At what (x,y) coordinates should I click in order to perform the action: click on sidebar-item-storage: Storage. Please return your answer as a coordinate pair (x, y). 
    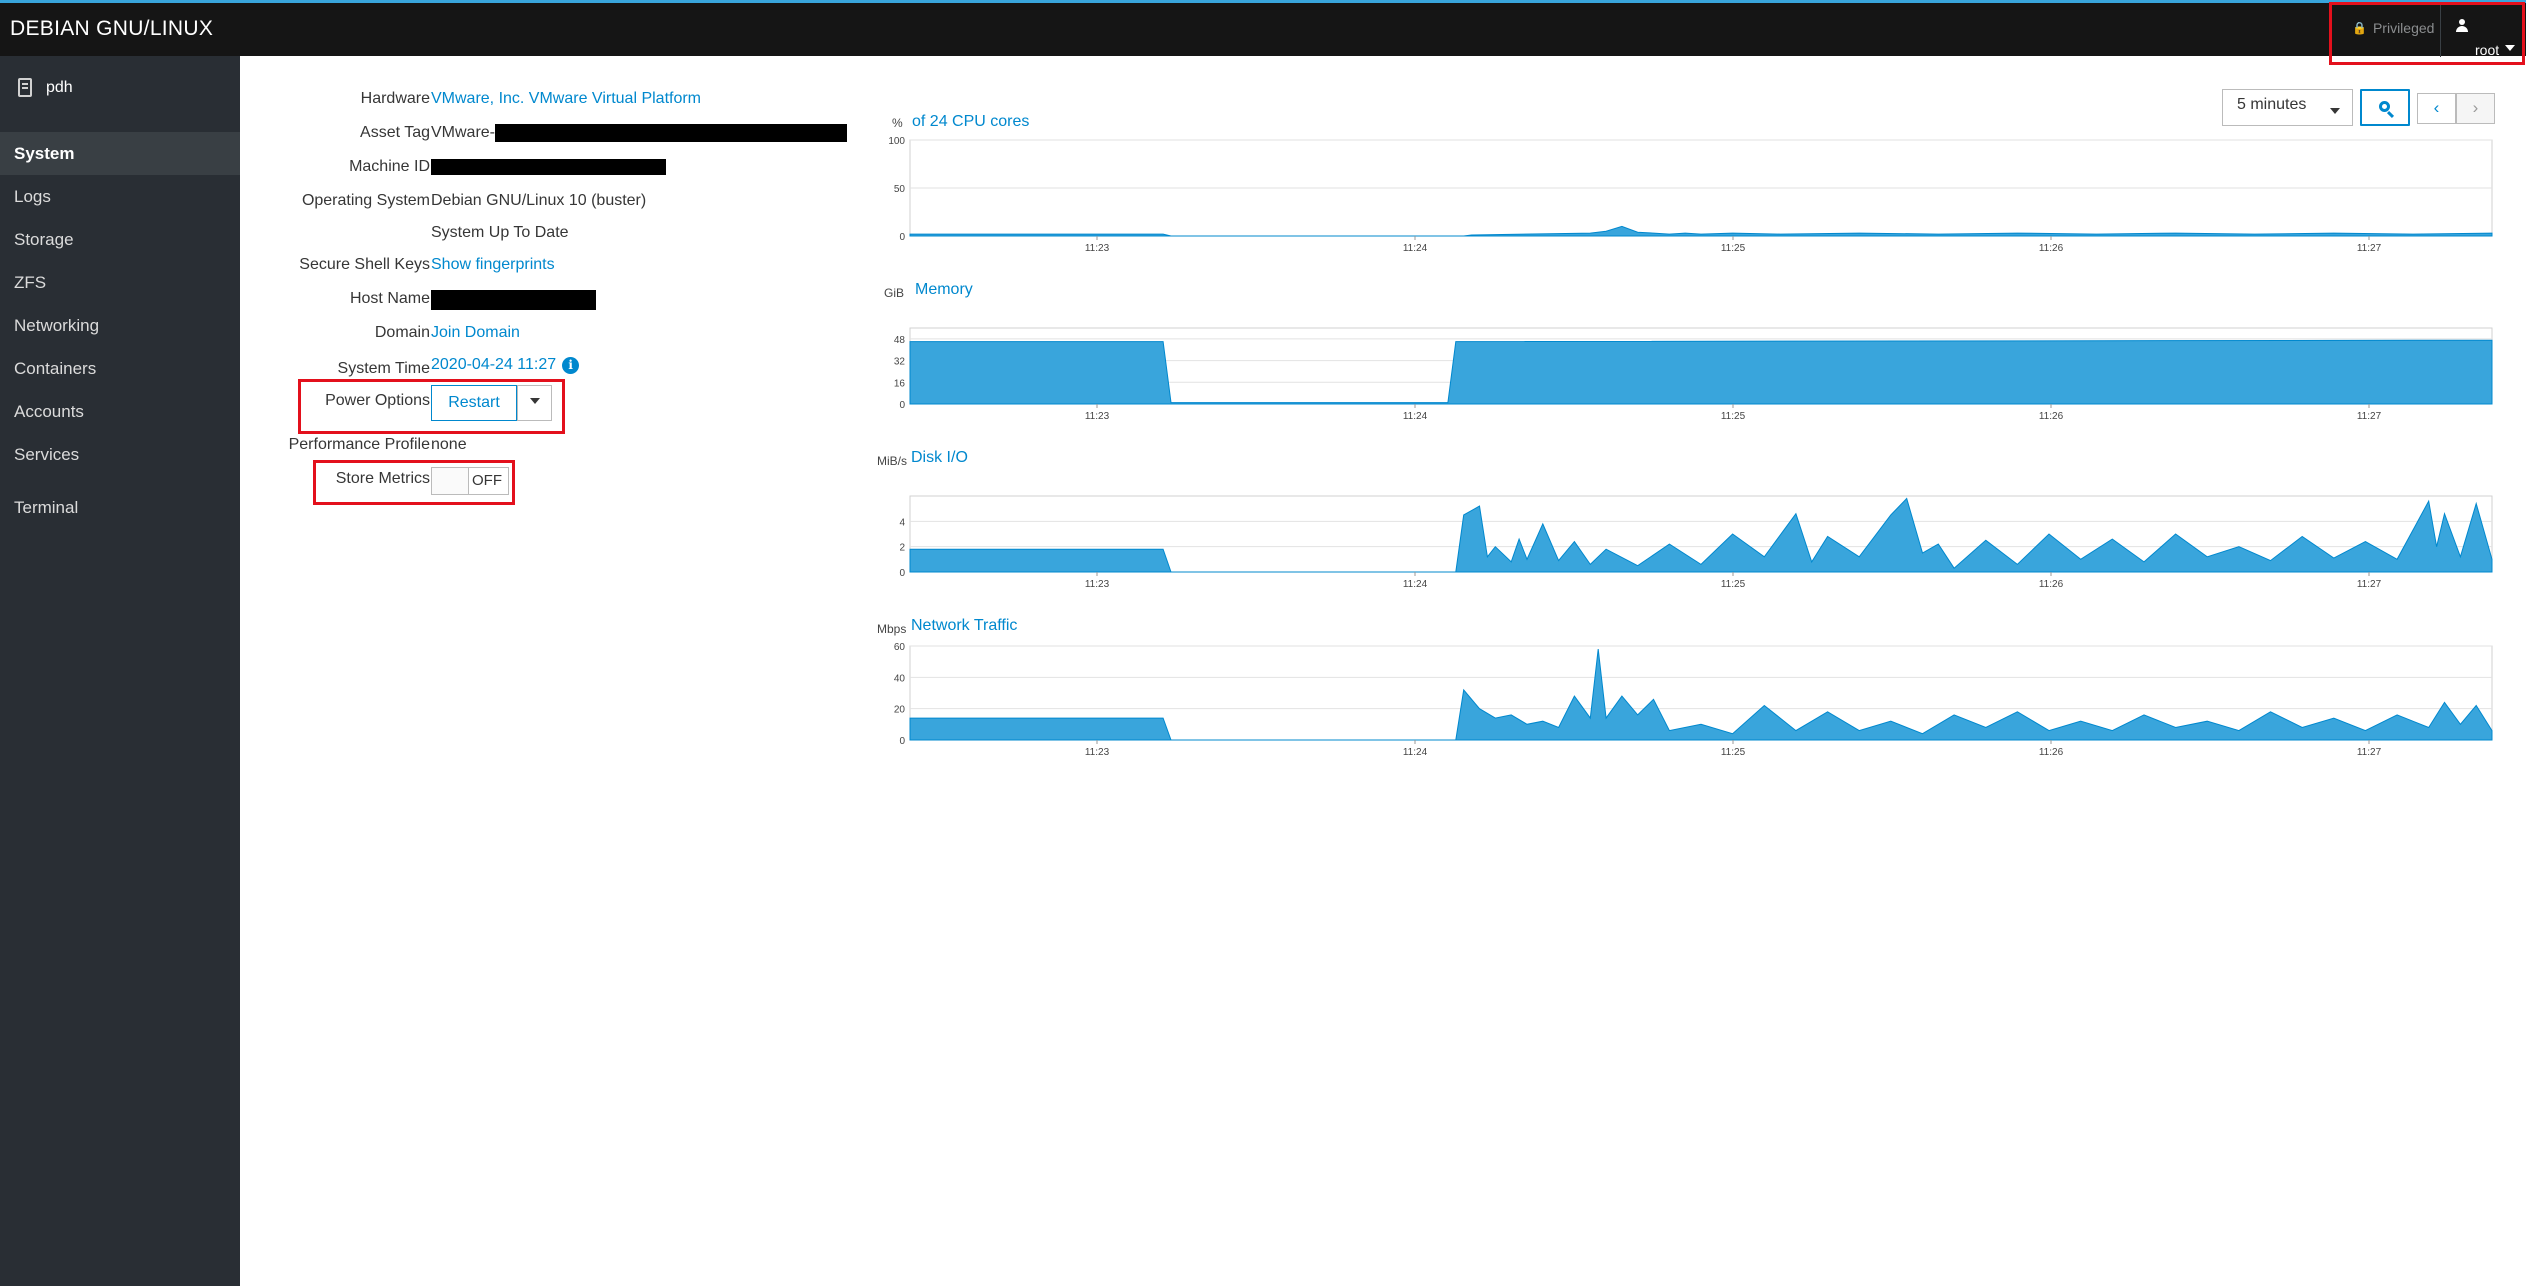
    Looking at the image, I should click on (44, 239).